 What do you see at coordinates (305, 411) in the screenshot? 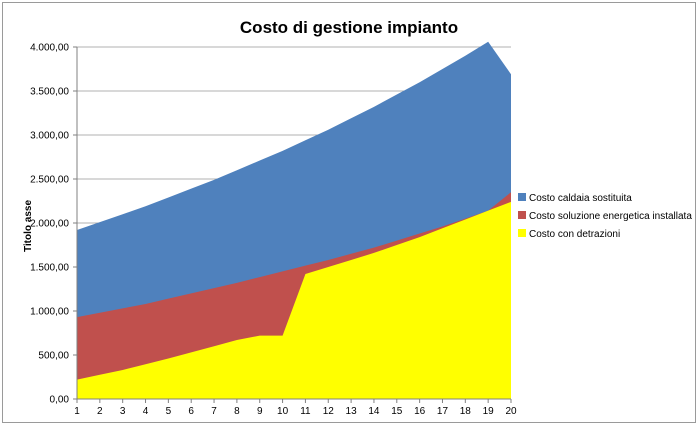
I see `x-tick-label-10: 11` at bounding box center [305, 411].